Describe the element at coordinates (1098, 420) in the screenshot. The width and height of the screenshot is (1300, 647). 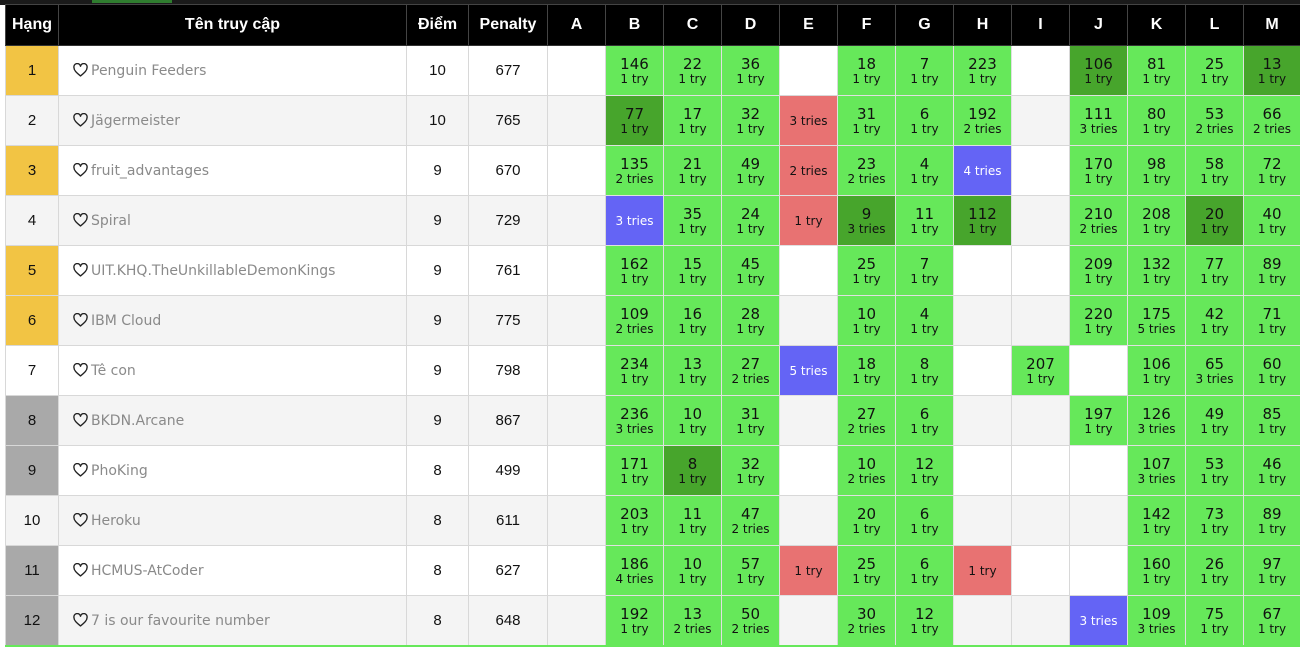
I see `problem-cell-j: 197 1 try` at that location.